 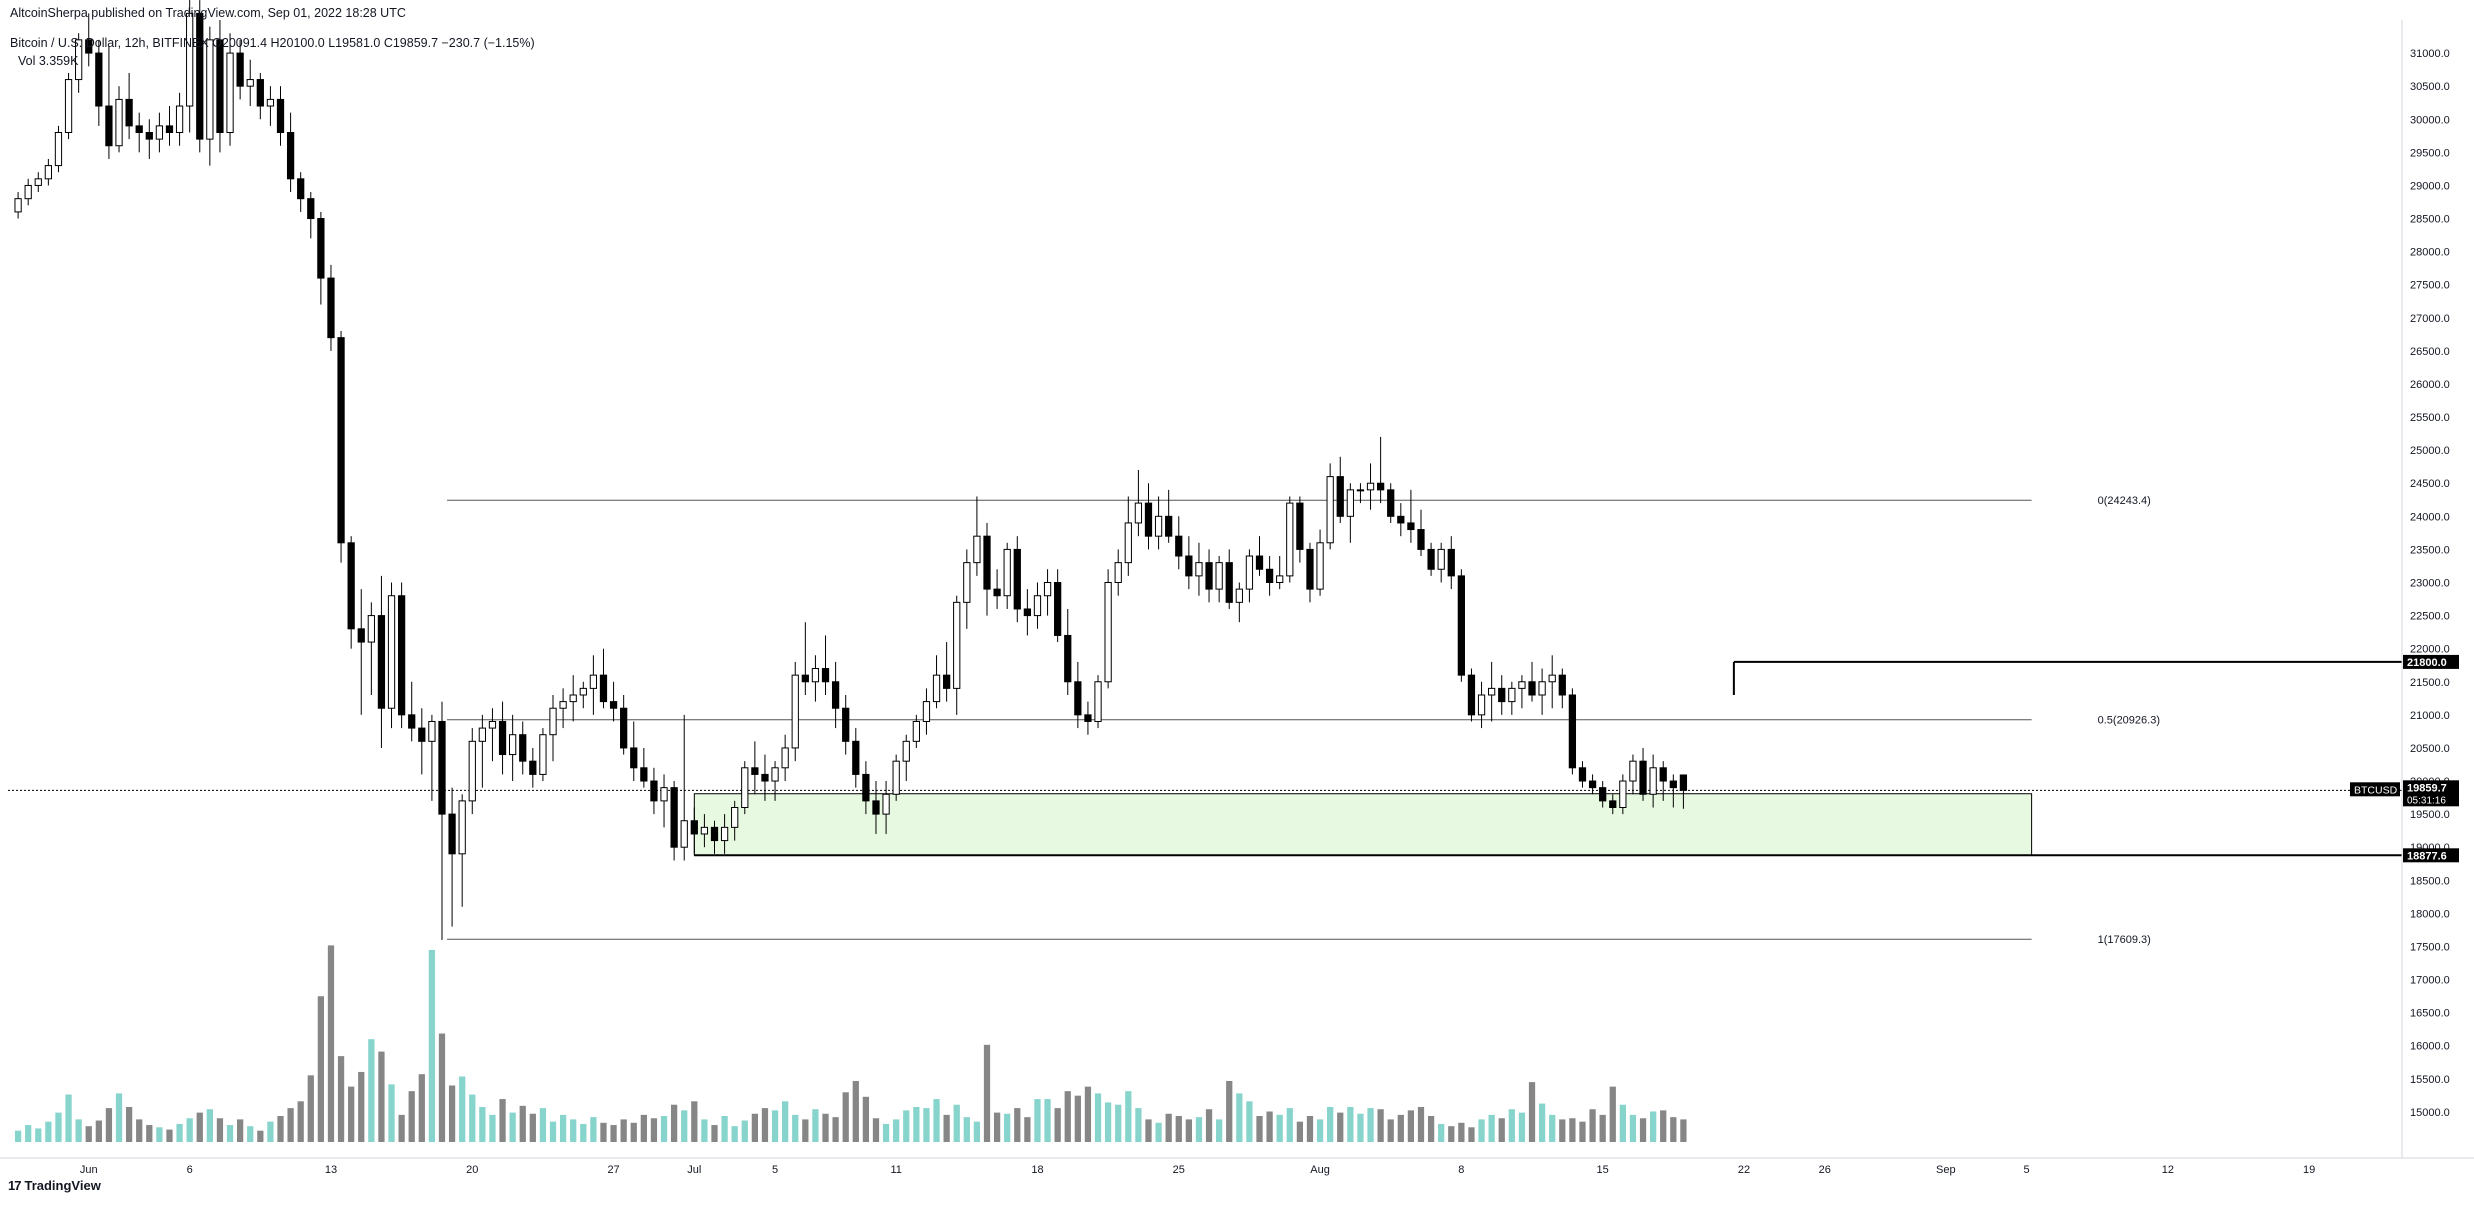 I want to click on y-tick-label: 24500.0, so click(x=2430, y=484).